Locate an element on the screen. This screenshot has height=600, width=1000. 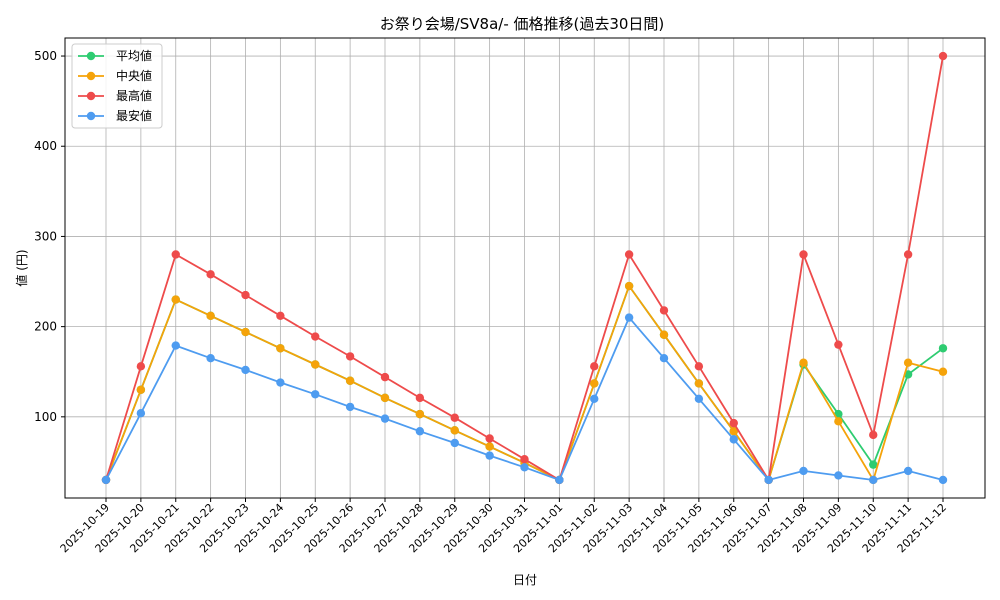
legend-entry: 最高値 is located at coordinates (115, 95).